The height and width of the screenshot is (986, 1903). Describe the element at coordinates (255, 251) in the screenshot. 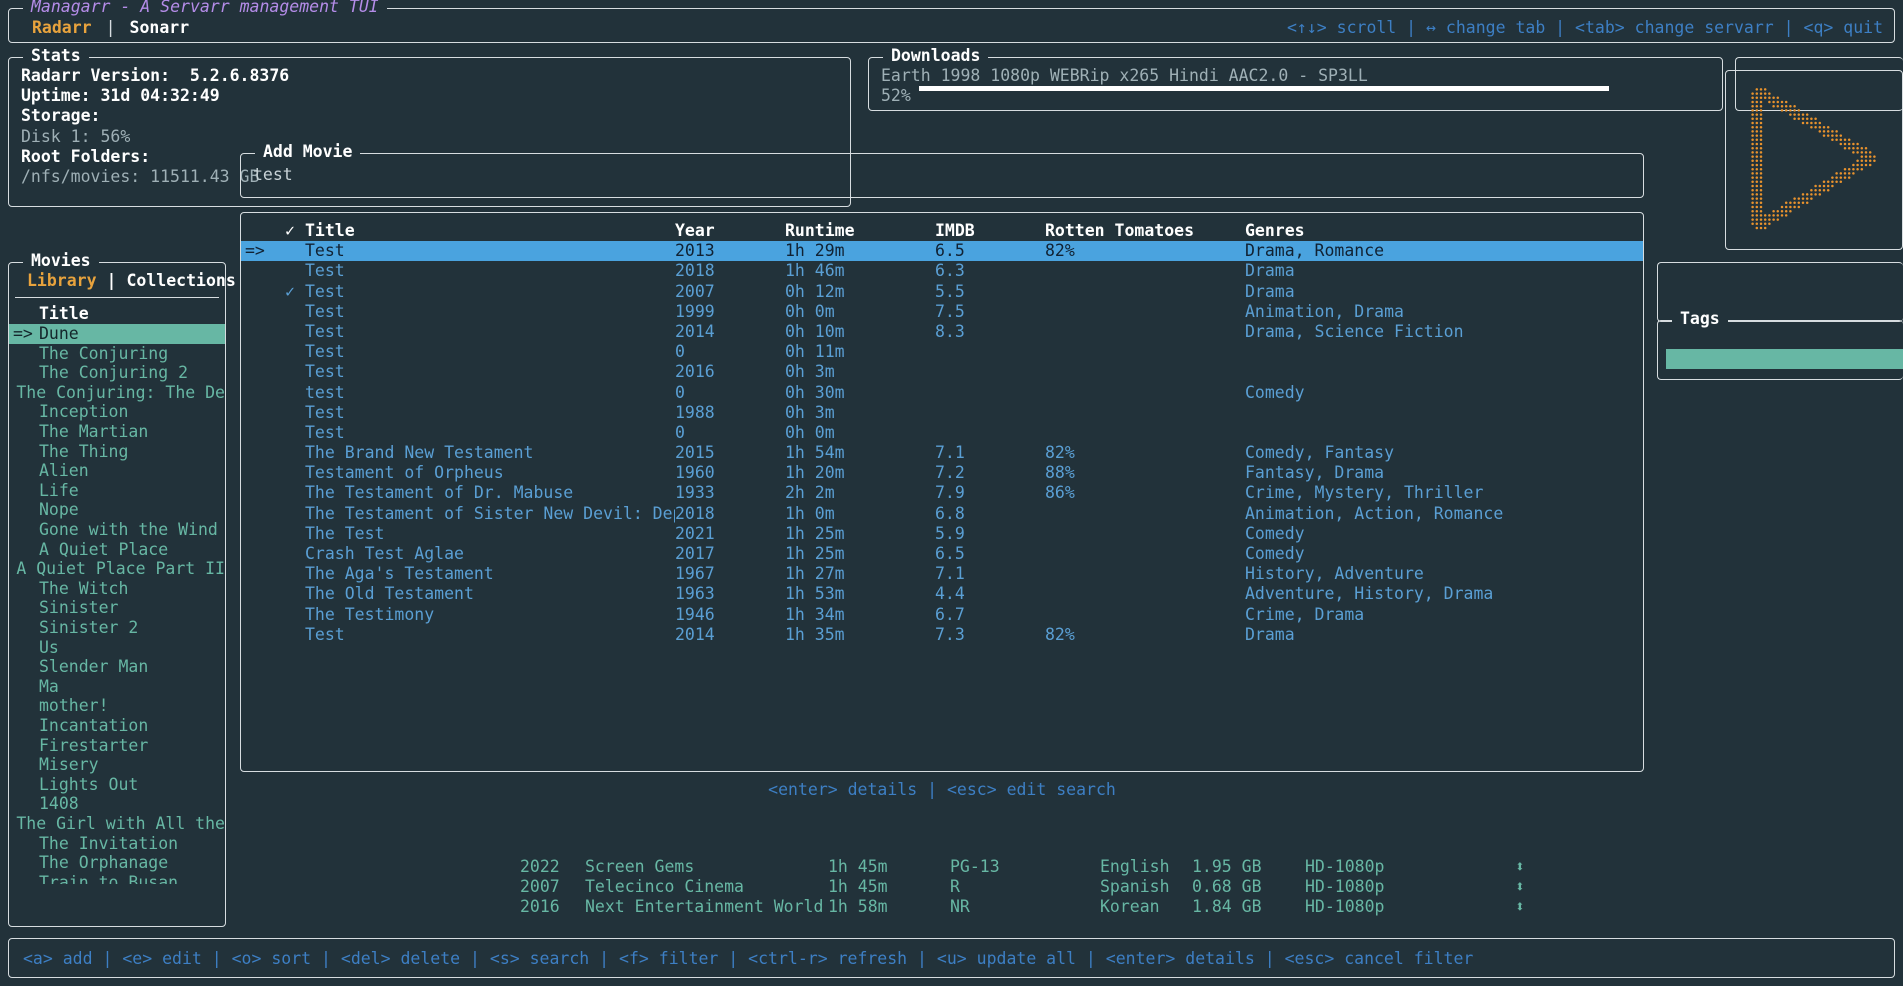

I see `row-cursor: =>` at that location.